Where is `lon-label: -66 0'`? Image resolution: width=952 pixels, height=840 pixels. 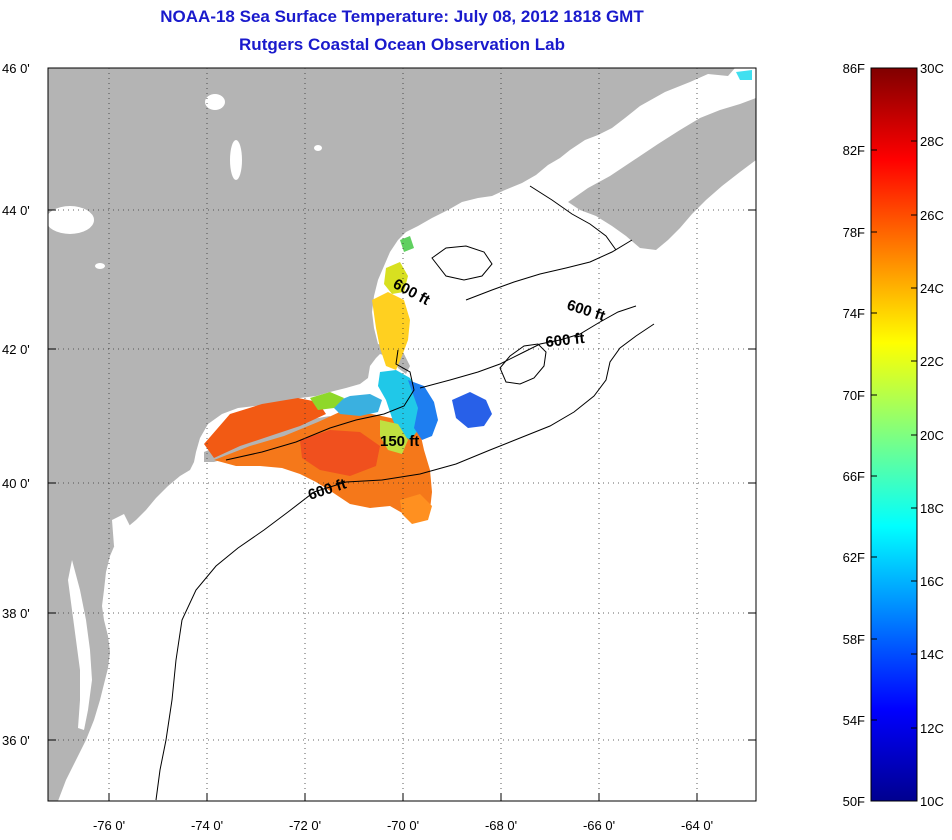 lon-label: -66 0' is located at coordinates (599, 825).